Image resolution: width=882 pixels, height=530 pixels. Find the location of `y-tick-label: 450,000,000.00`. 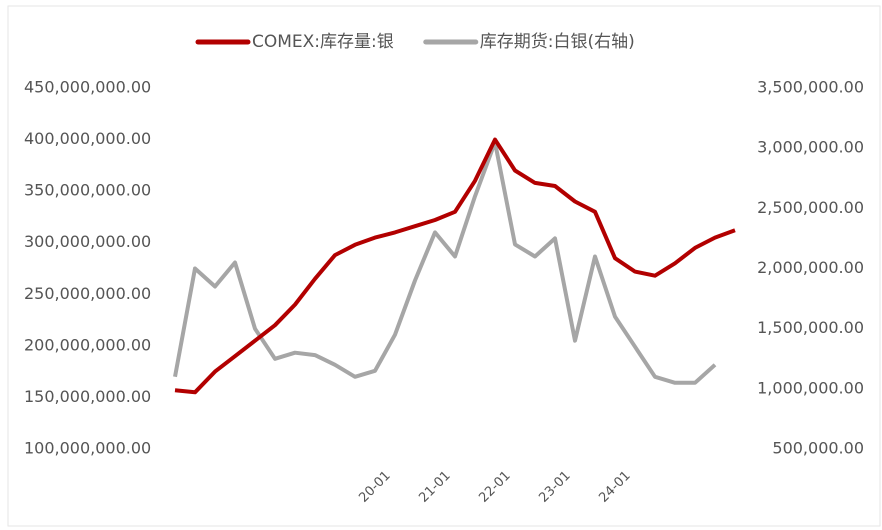

y-tick-label: 450,000,000.00 is located at coordinates (87, 87).